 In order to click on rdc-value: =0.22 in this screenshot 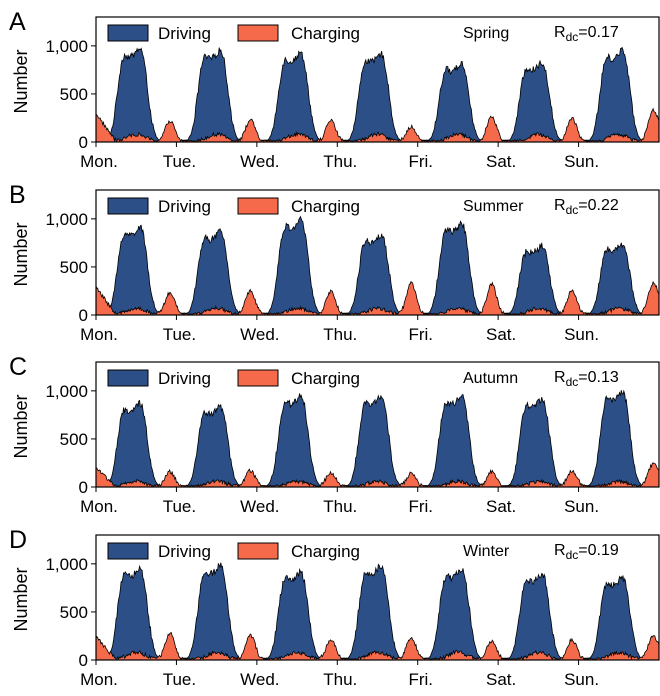, I will do `click(598, 205)`.